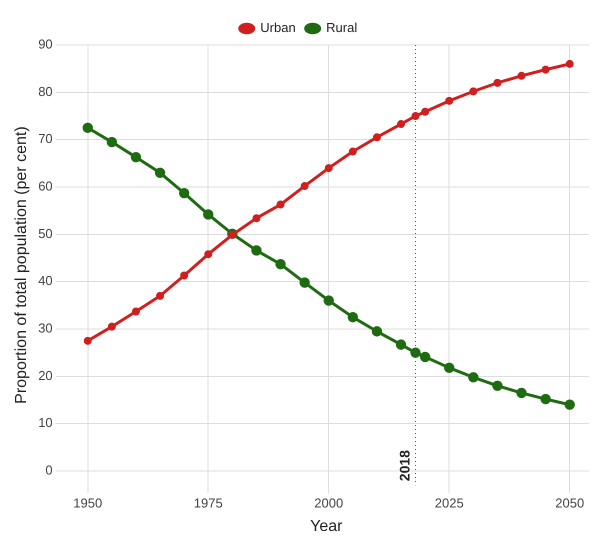  What do you see at coordinates (278, 28) in the screenshot?
I see `legend-label: Urban` at bounding box center [278, 28].